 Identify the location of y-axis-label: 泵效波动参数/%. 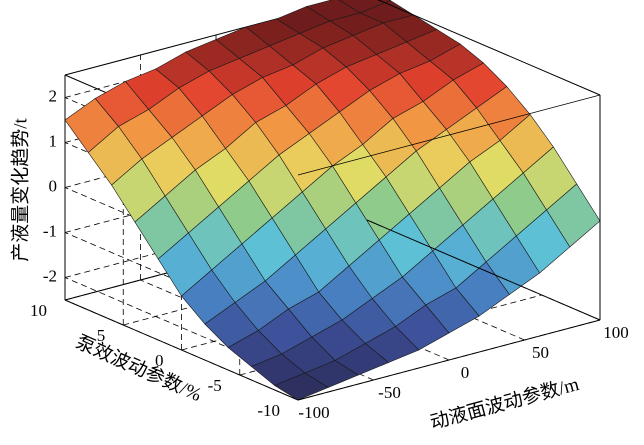
(138, 368).